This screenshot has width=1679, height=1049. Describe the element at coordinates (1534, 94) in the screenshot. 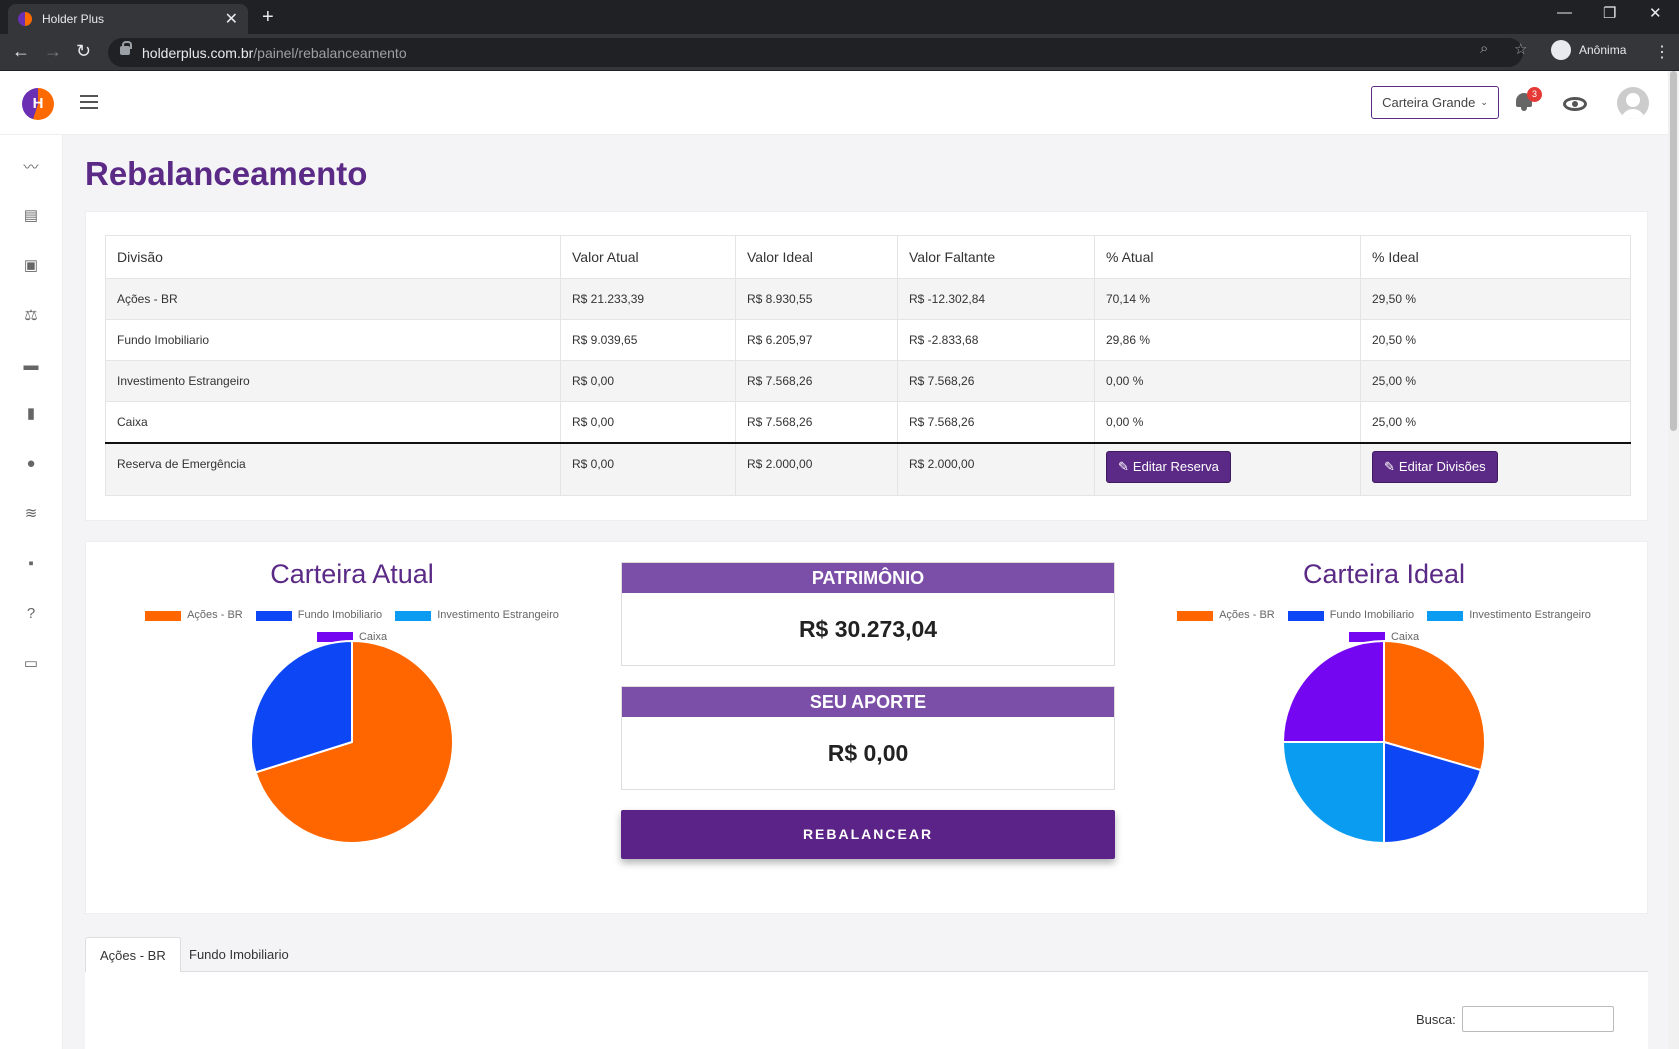

I see `notification-badge: 3` at that location.